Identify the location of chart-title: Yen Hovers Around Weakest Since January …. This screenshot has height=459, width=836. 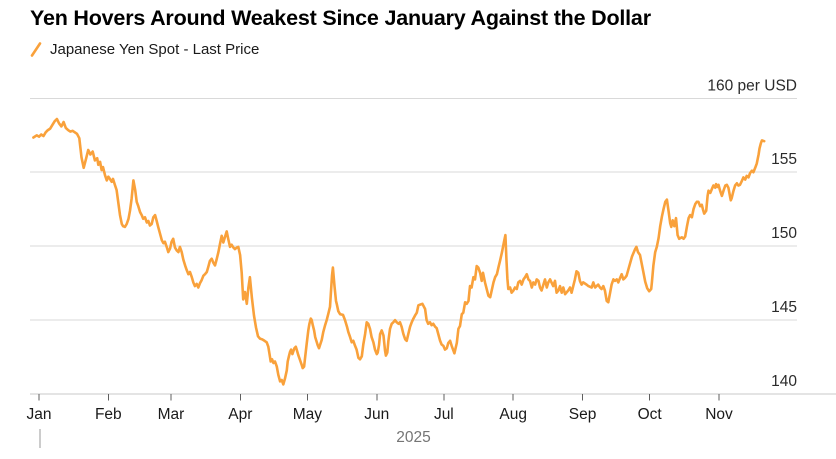
(340, 18).